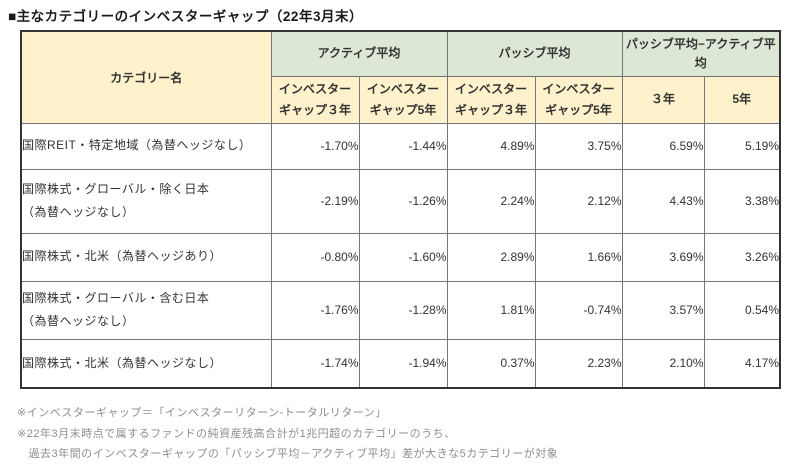 This screenshot has width=800, height=465. Describe the element at coordinates (742, 99) in the screenshot. I see `sub-header-diff-5y: 5年` at that location.